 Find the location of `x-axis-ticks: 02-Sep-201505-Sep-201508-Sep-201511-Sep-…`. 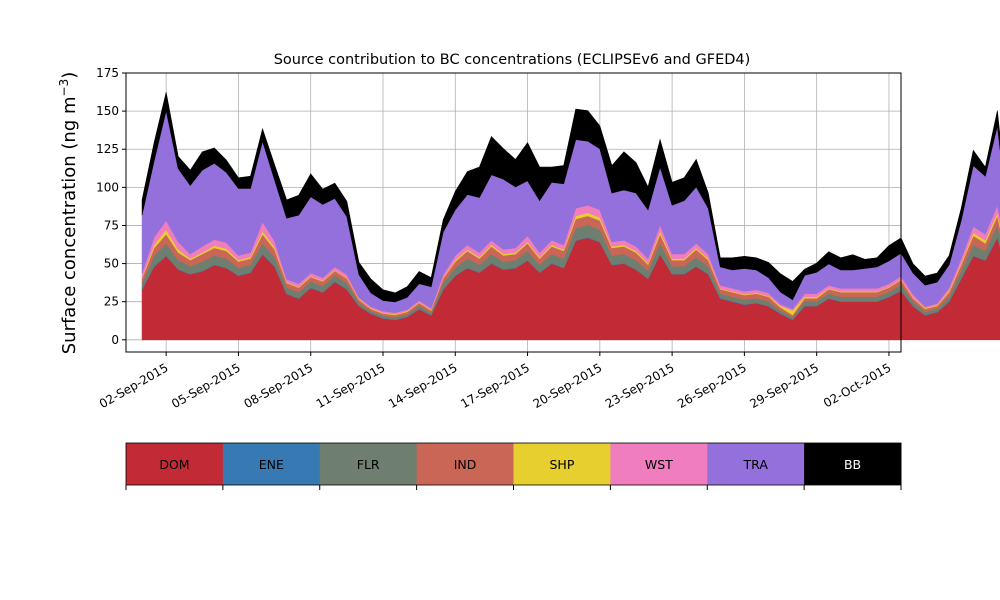

x-axis-ticks: 02-Sep-201505-Sep-201508-Sep-201511-Sep-… is located at coordinates (495, 381).